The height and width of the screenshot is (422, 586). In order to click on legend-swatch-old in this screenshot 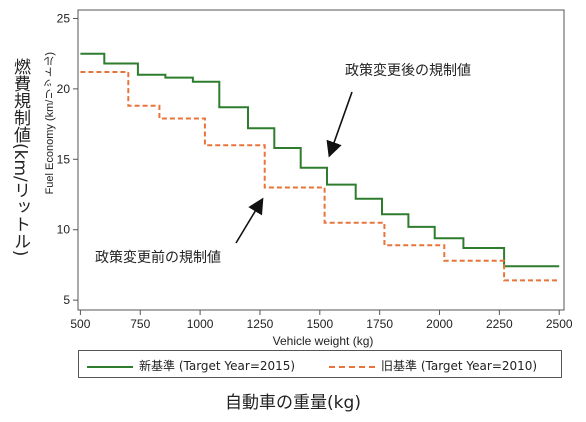, I will do `click(352, 366)`.